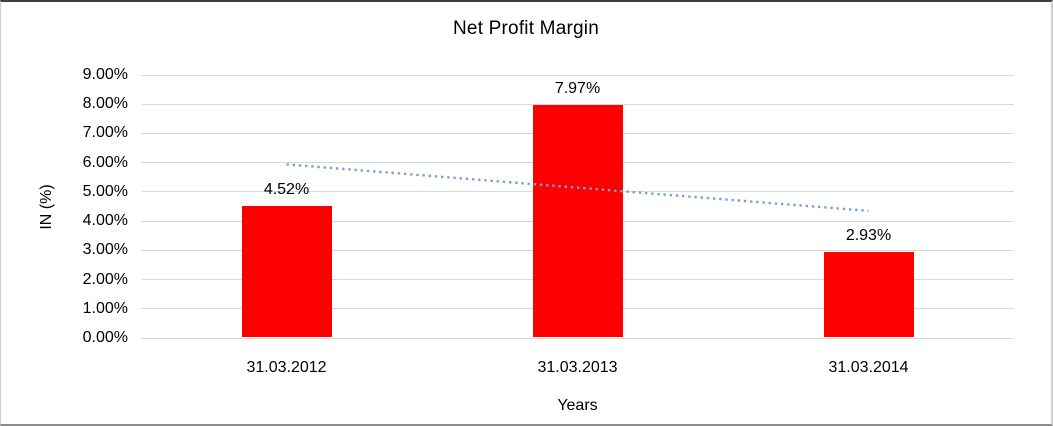  I want to click on y-tick-label: 9.00%, so click(105, 74).